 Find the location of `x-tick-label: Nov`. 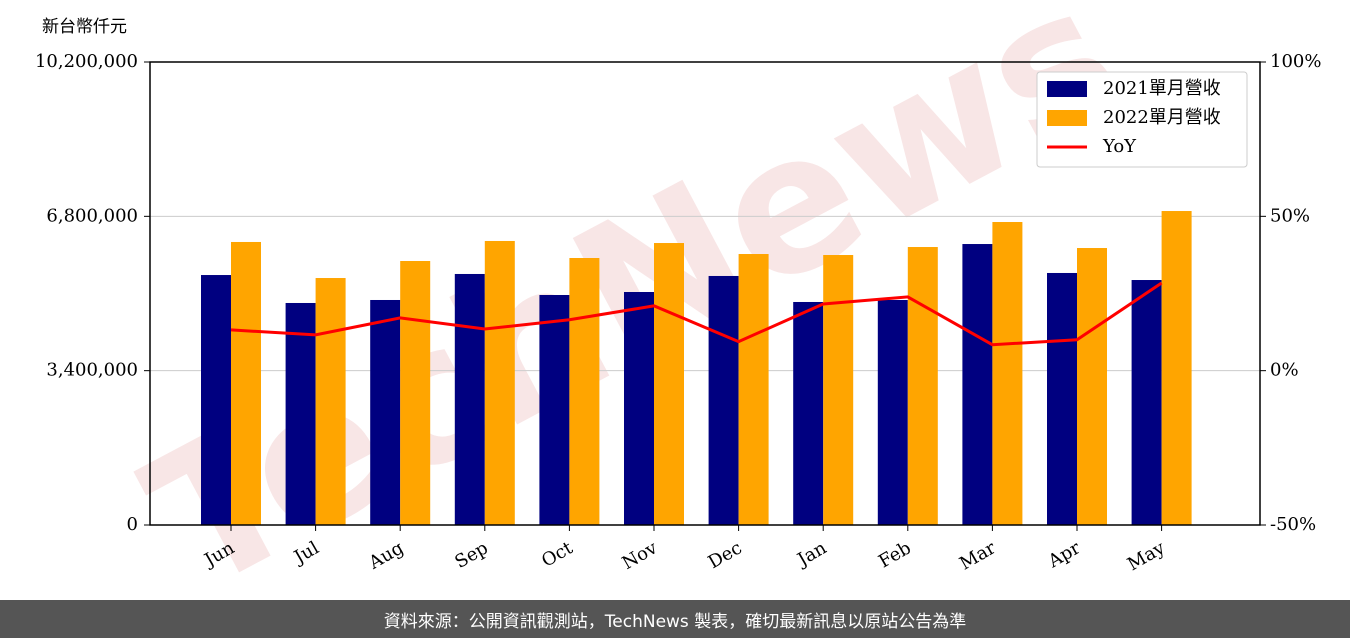

x-tick-label: Nov is located at coordinates (640, 555).